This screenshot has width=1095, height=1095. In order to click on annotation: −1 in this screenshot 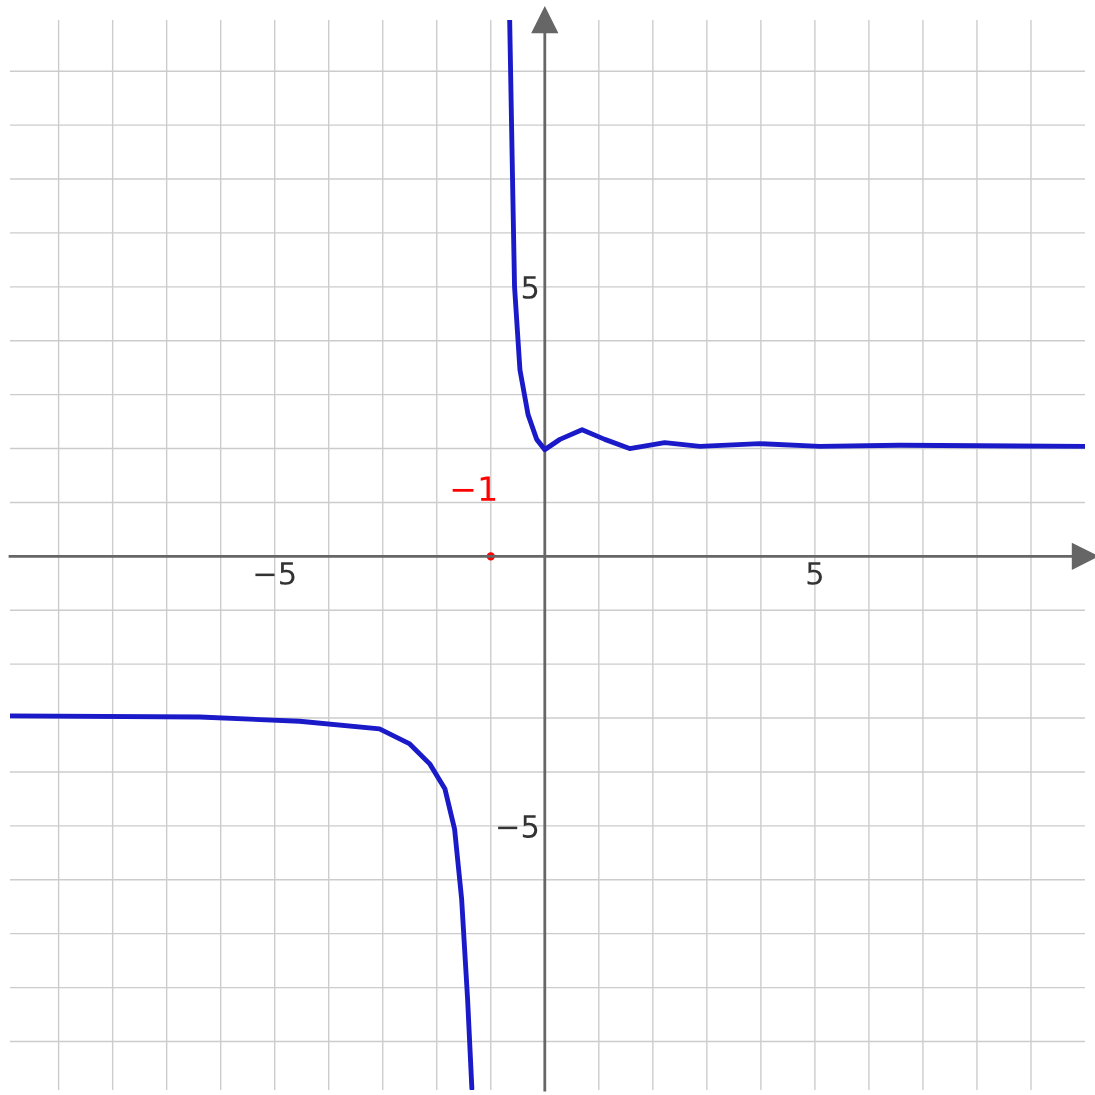, I will do `click(474, 488)`.